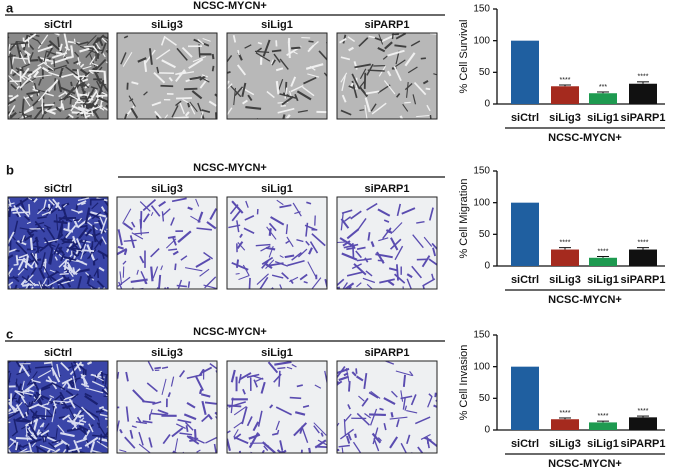 The image size is (685, 474). I want to click on y-tick-label: 150, so click(481, 335).